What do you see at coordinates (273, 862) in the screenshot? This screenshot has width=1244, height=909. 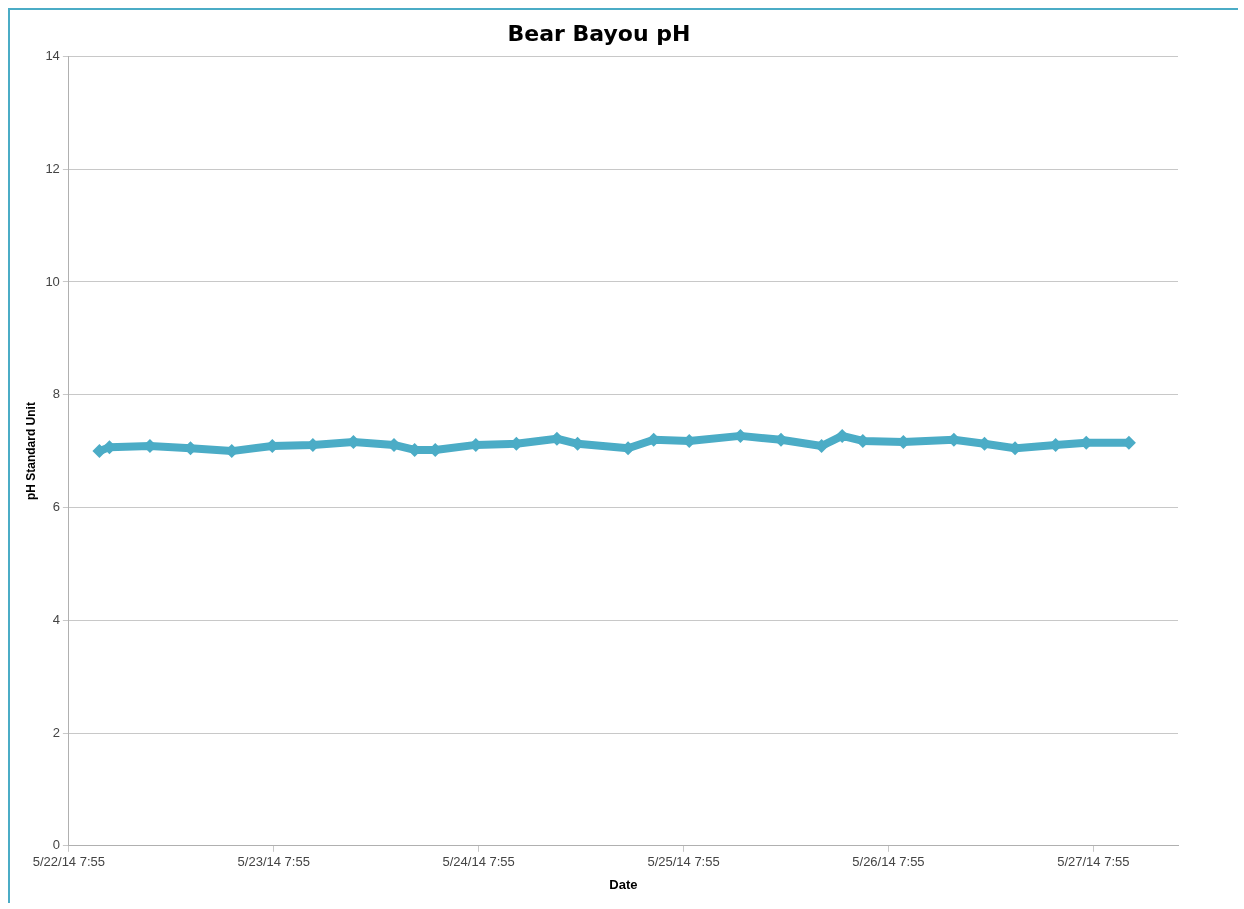 I see `x-tick-label: 5/23/14 7:55` at bounding box center [273, 862].